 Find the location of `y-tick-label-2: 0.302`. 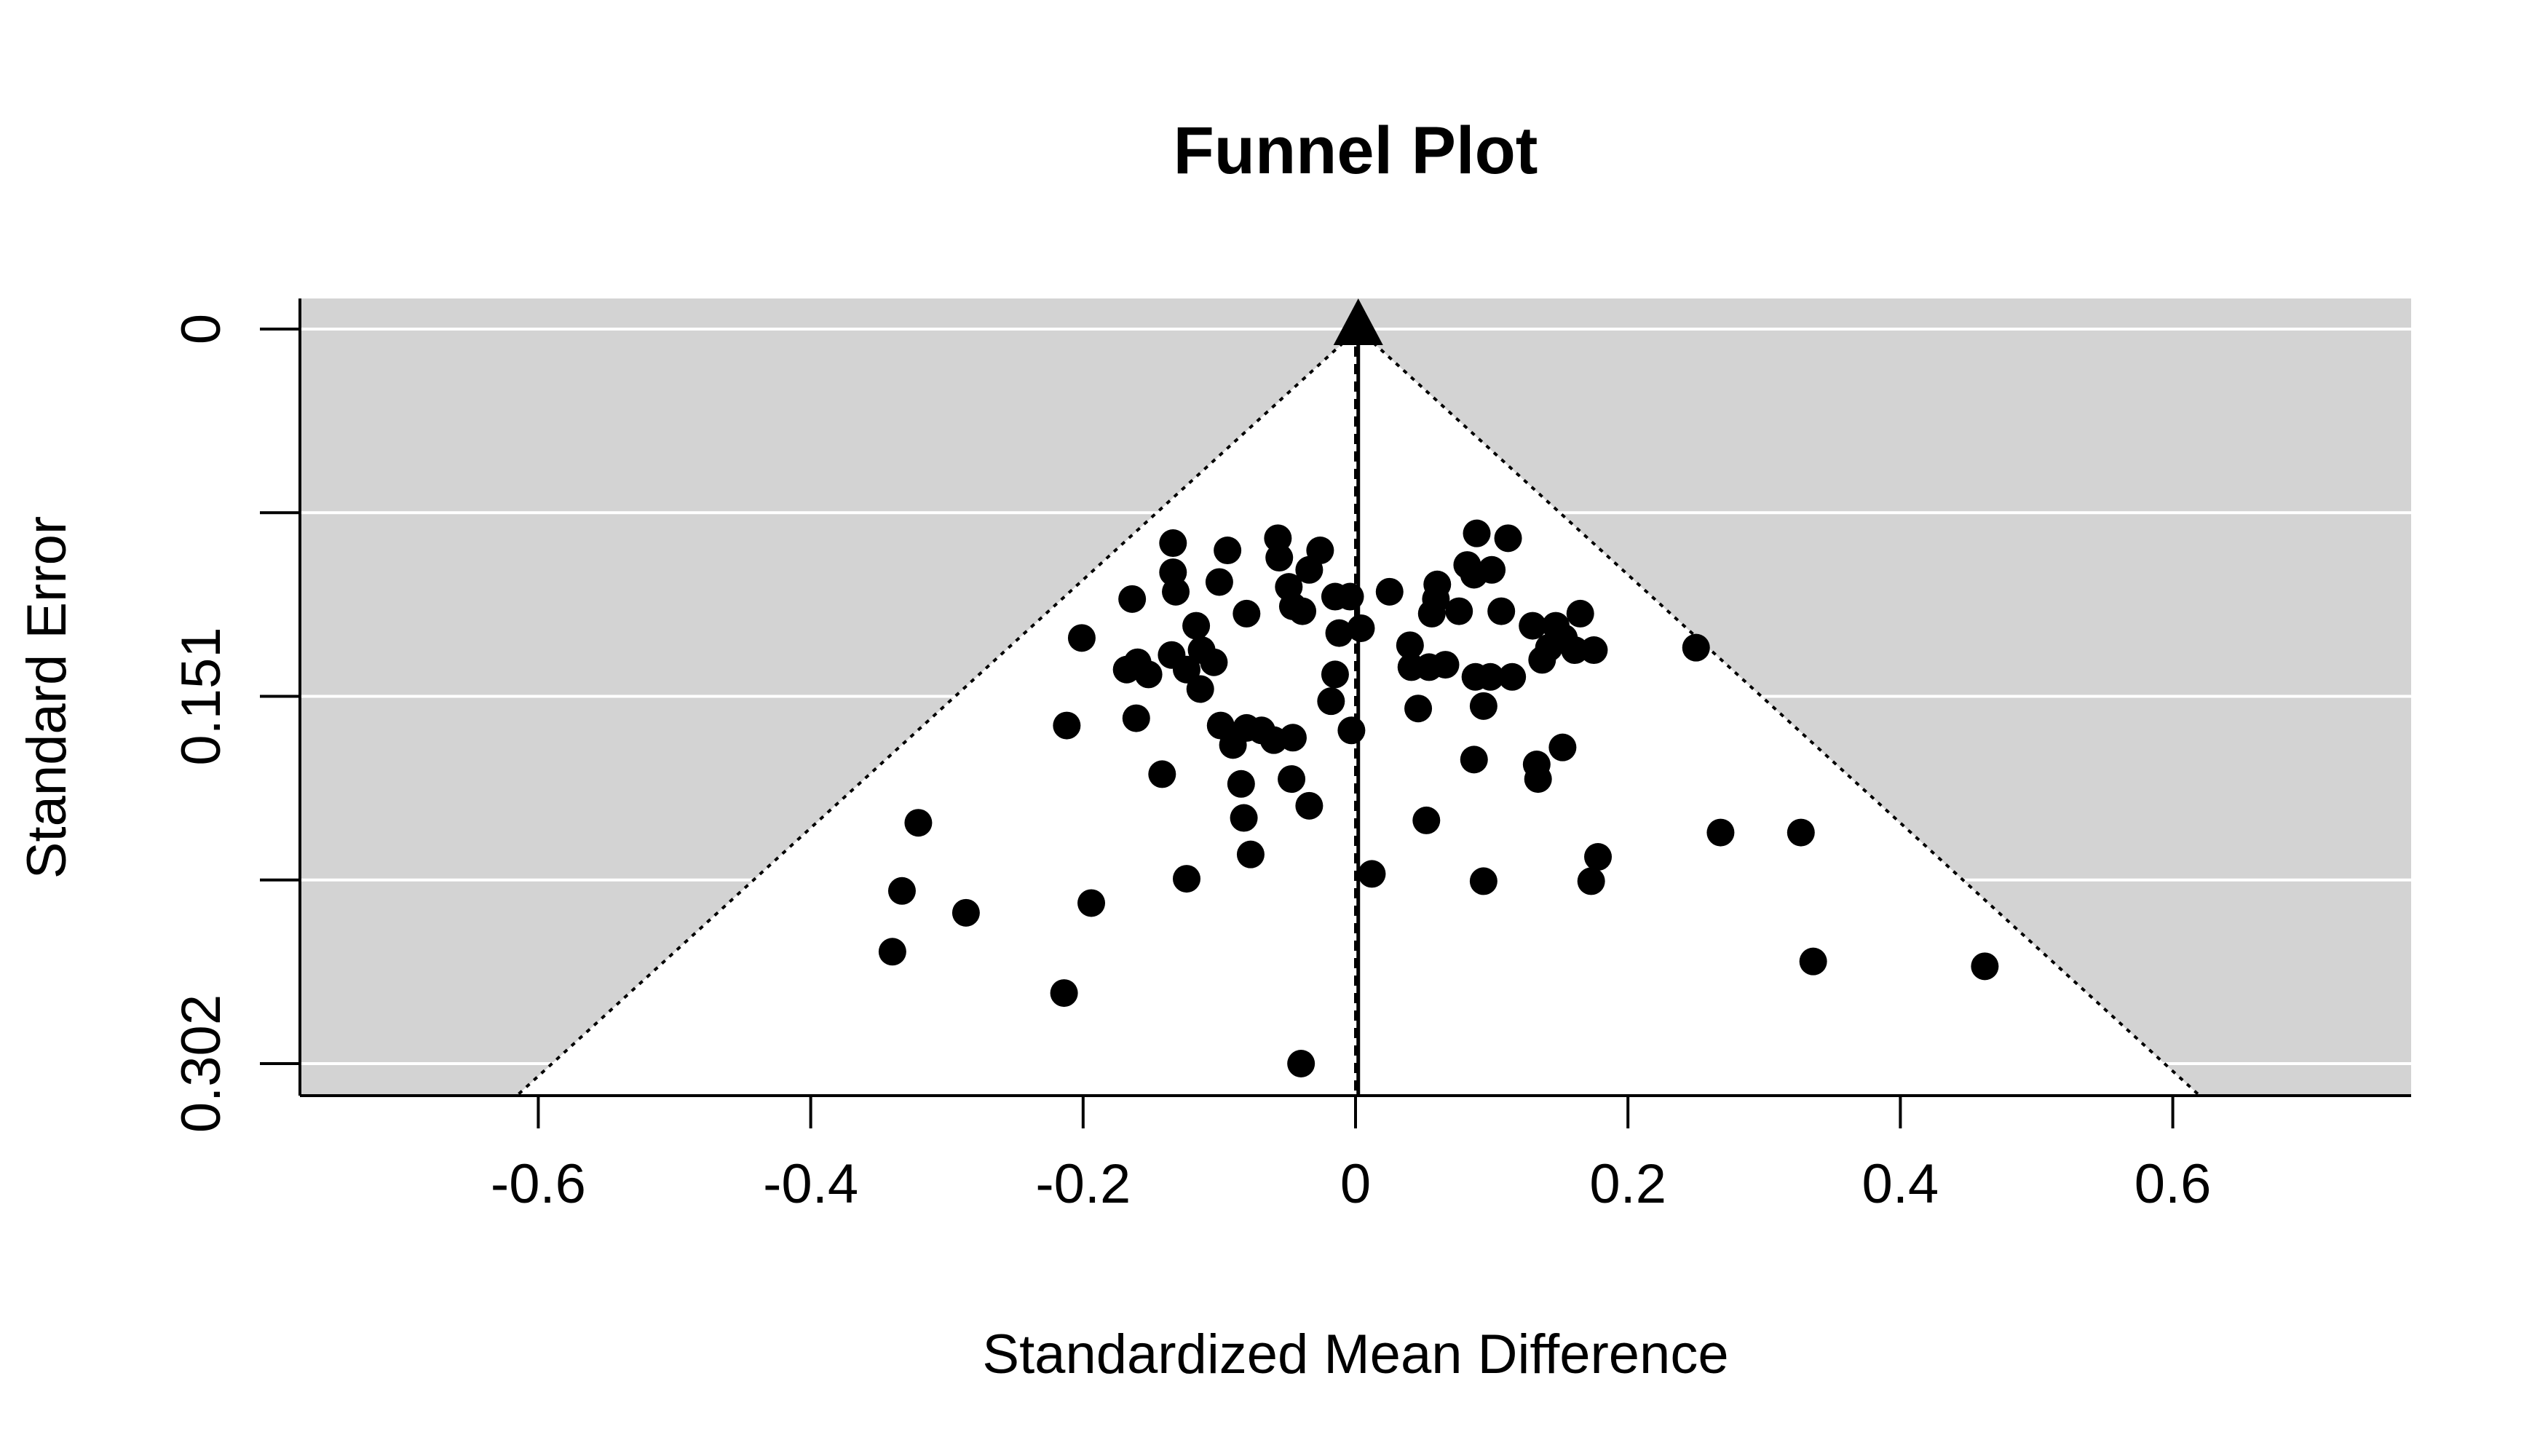

y-tick-label-2: 0.302 is located at coordinates (201, 1063).